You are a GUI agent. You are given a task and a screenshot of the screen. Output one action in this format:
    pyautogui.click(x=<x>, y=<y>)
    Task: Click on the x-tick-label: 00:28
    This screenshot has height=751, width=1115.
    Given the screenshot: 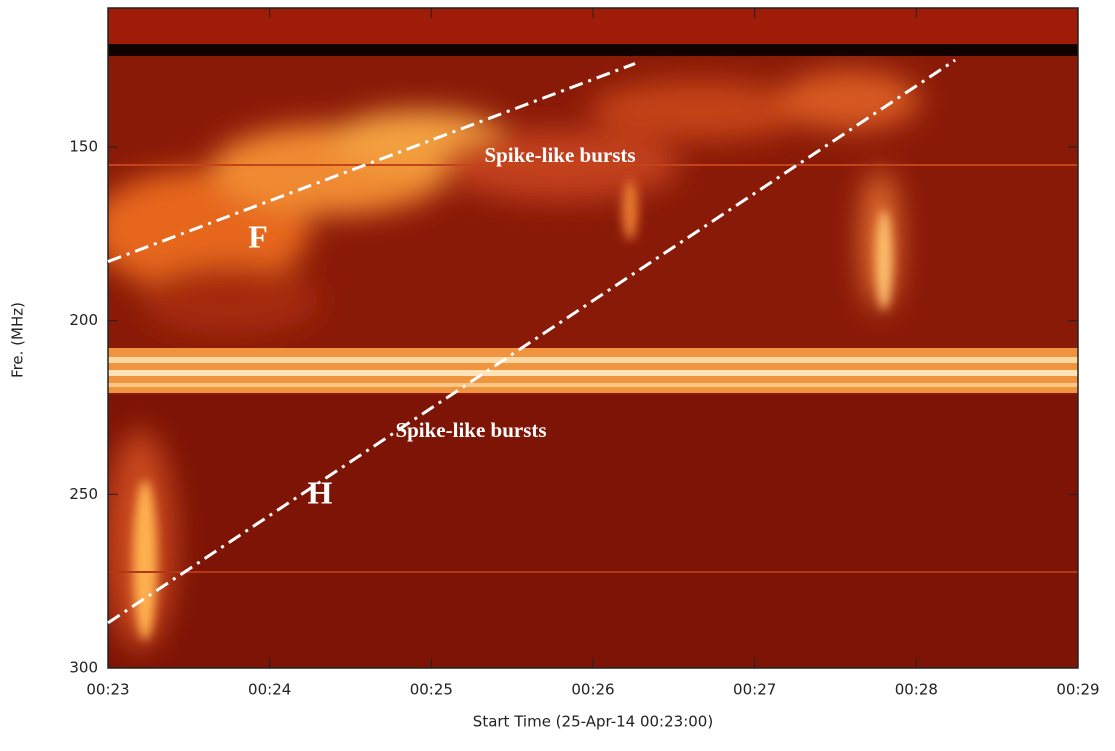 What is the action you would take?
    pyautogui.click(x=916, y=690)
    